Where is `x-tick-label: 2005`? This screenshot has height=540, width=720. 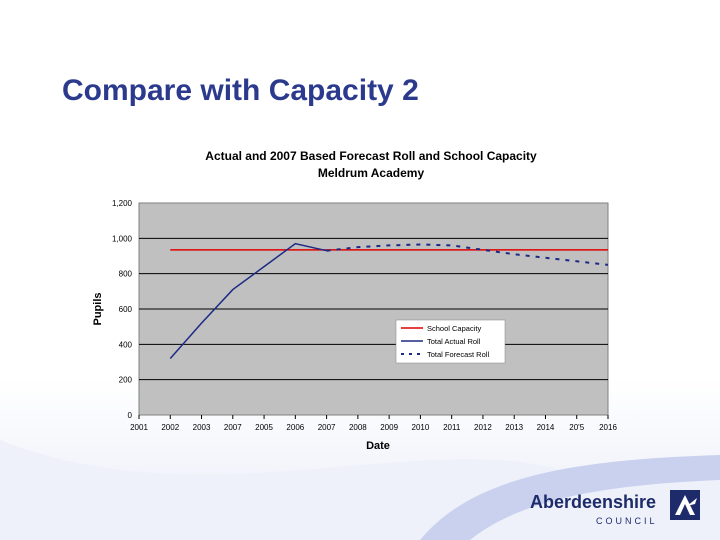 x-tick-label: 2005 is located at coordinates (264, 427).